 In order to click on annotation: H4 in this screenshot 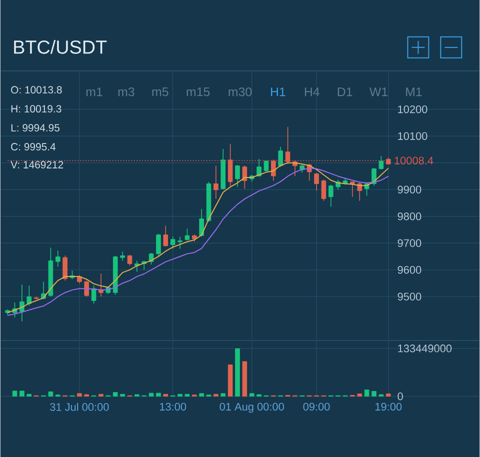, I will do `click(312, 91)`.